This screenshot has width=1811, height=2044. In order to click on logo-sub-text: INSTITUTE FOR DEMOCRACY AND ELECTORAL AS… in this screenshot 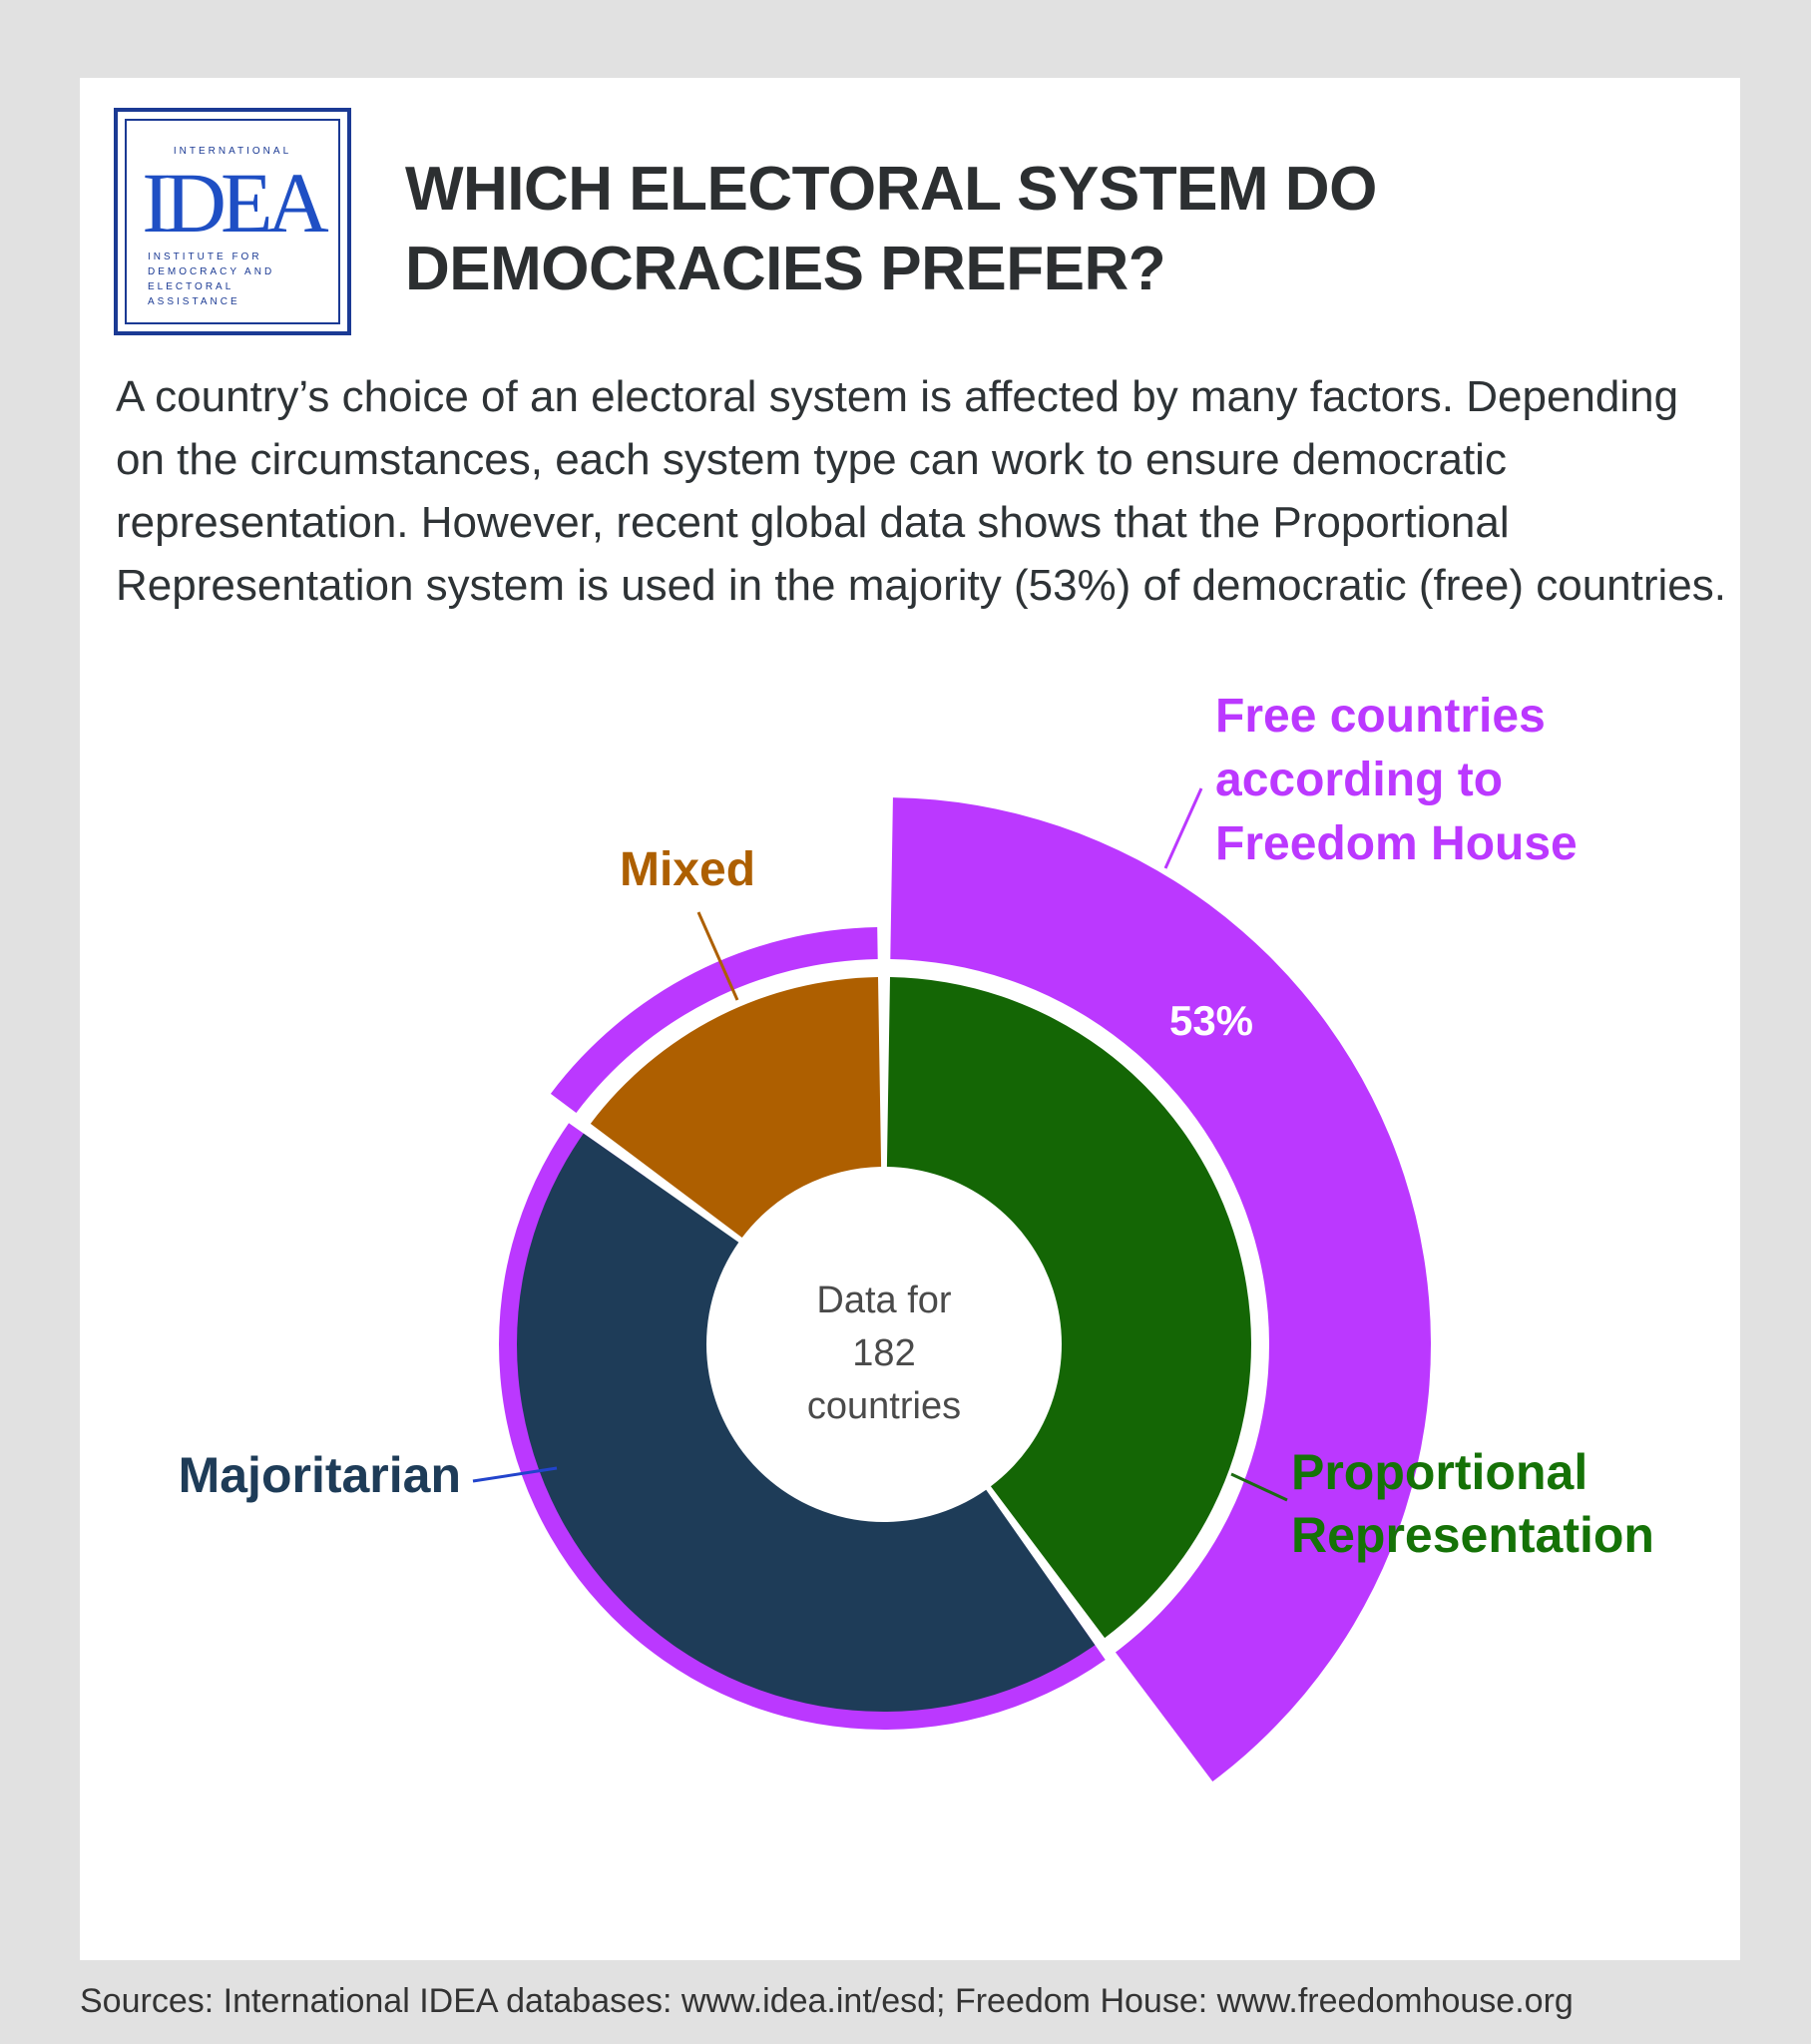, I will do `click(211, 279)`.